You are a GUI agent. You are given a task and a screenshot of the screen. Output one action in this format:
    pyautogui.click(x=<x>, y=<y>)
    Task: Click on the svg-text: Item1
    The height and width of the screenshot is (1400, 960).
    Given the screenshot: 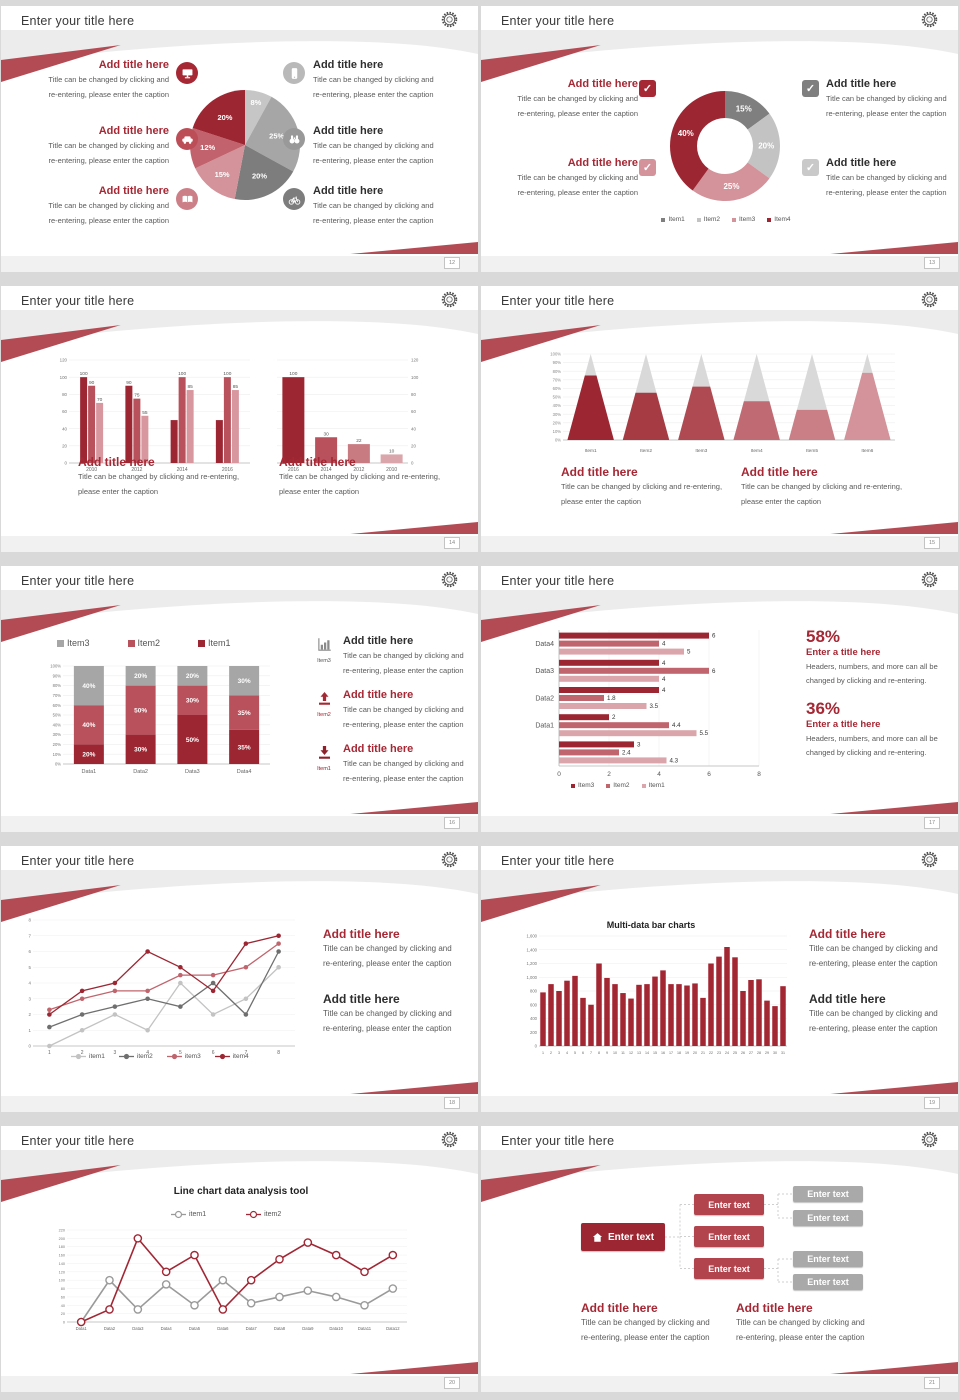 What is the action you would take?
    pyautogui.click(x=591, y=451)
    